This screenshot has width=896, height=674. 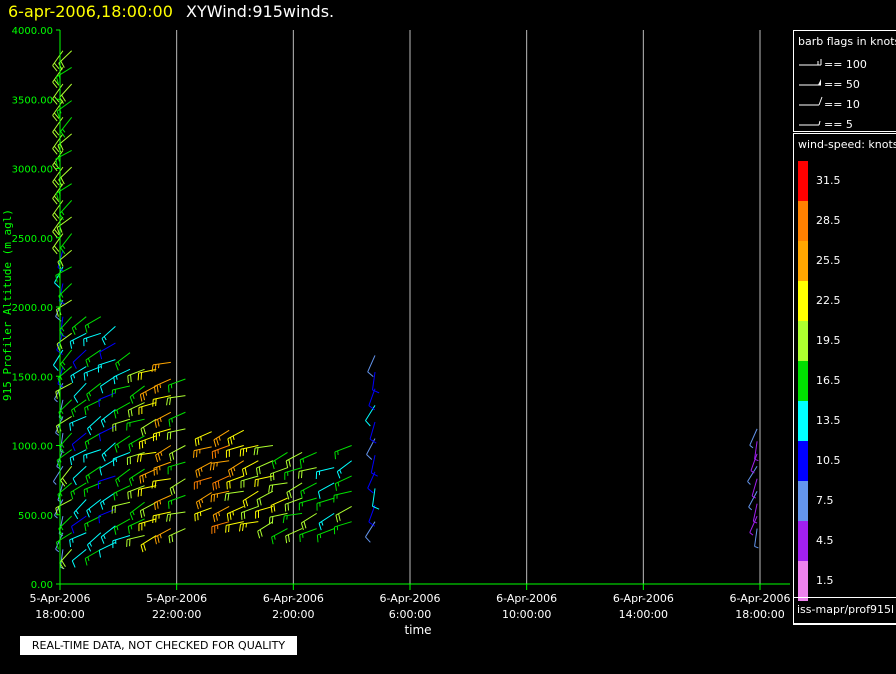 What do you see at coordinates (32, 239) in the screenshot?
I see `y-tick-label: 2500.00` at bounding box center [32, 239].